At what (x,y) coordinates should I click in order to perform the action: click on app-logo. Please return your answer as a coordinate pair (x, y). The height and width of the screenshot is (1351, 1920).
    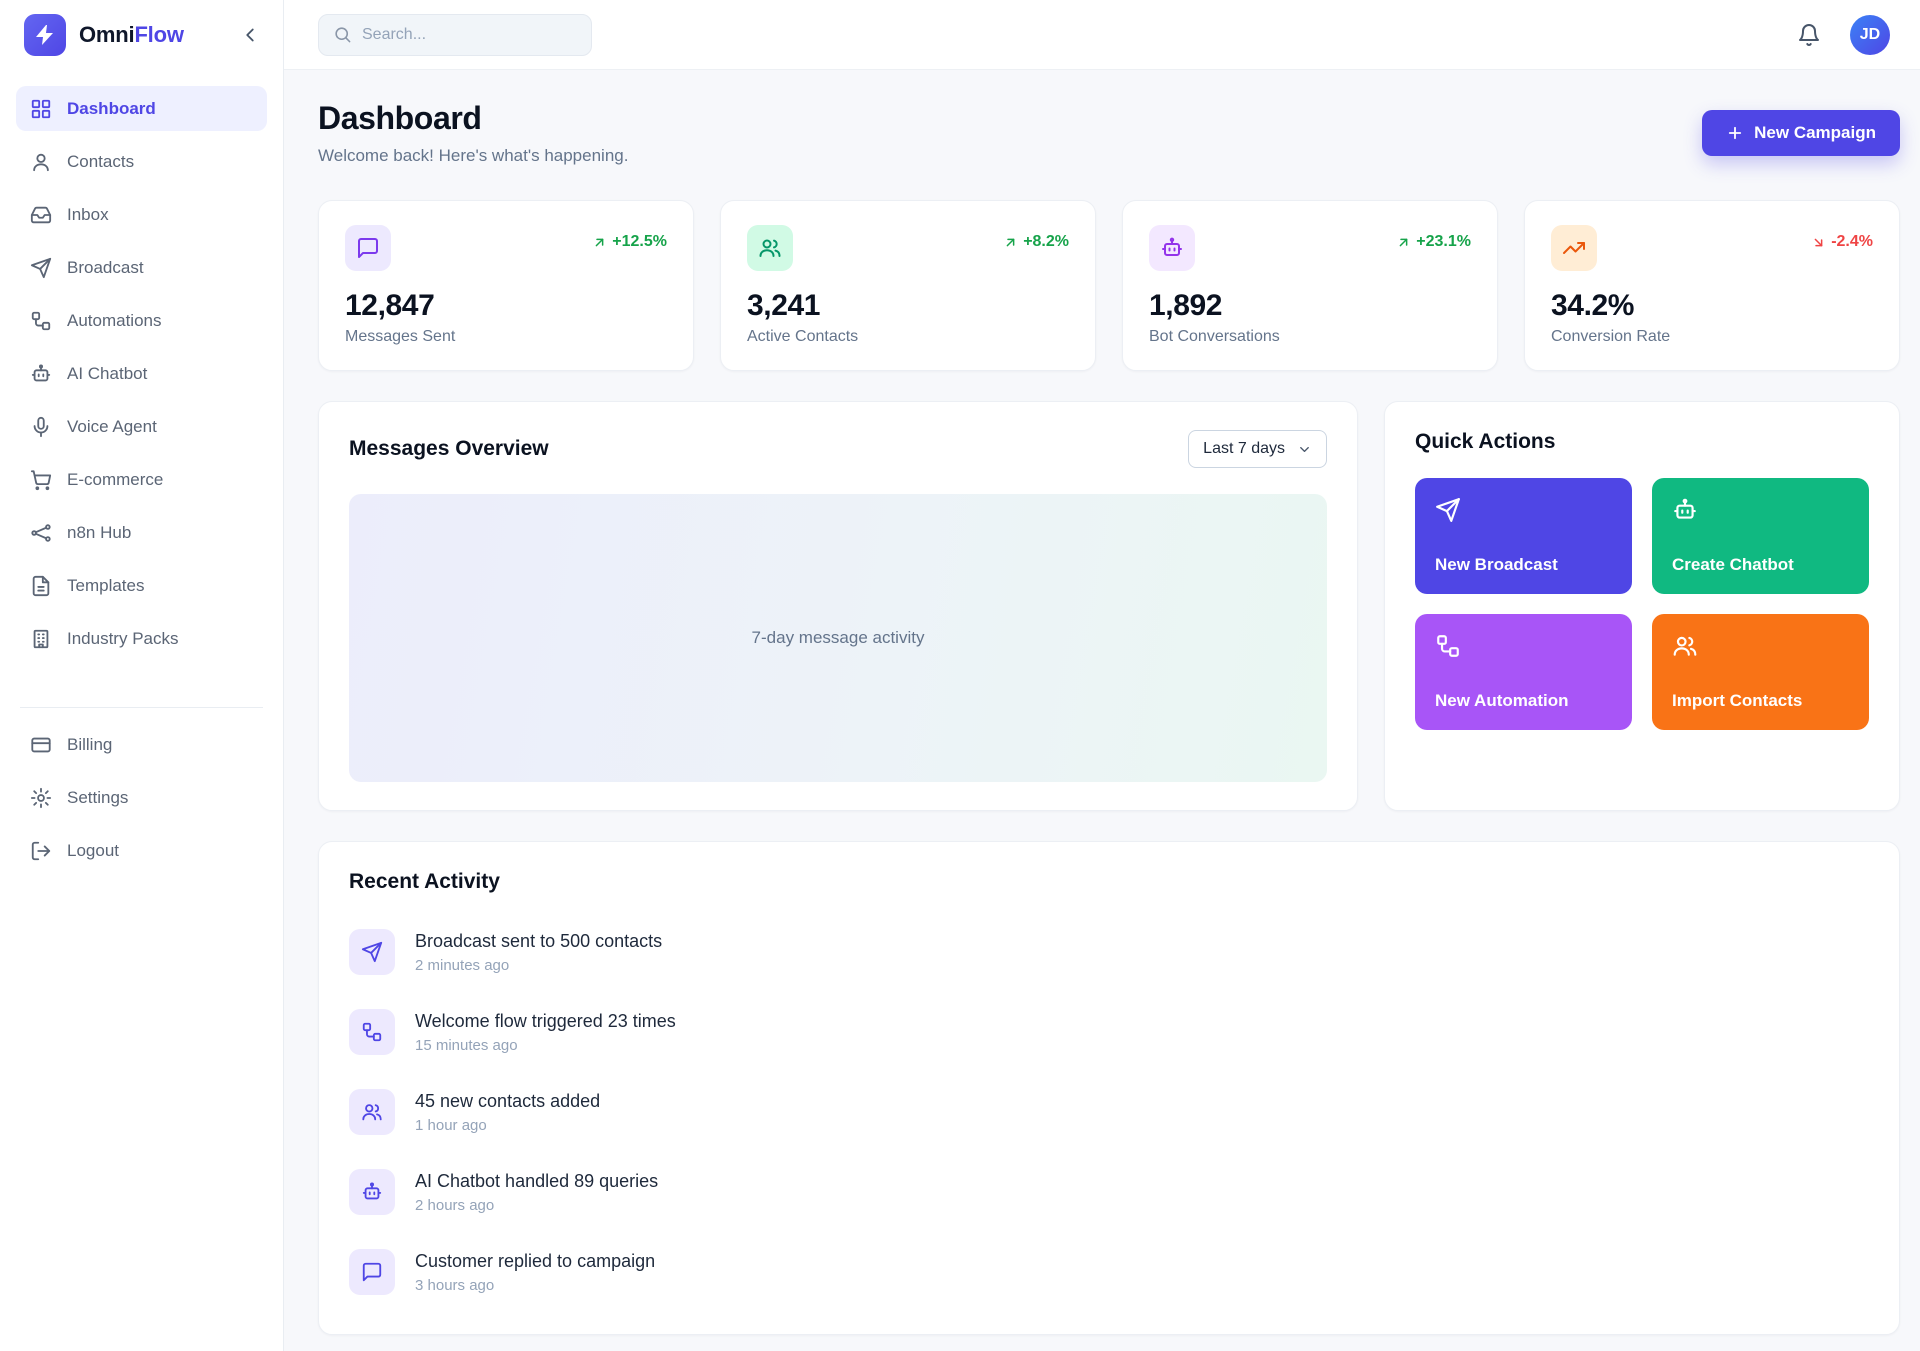
    Looking at the image, I should click on (45, 35).